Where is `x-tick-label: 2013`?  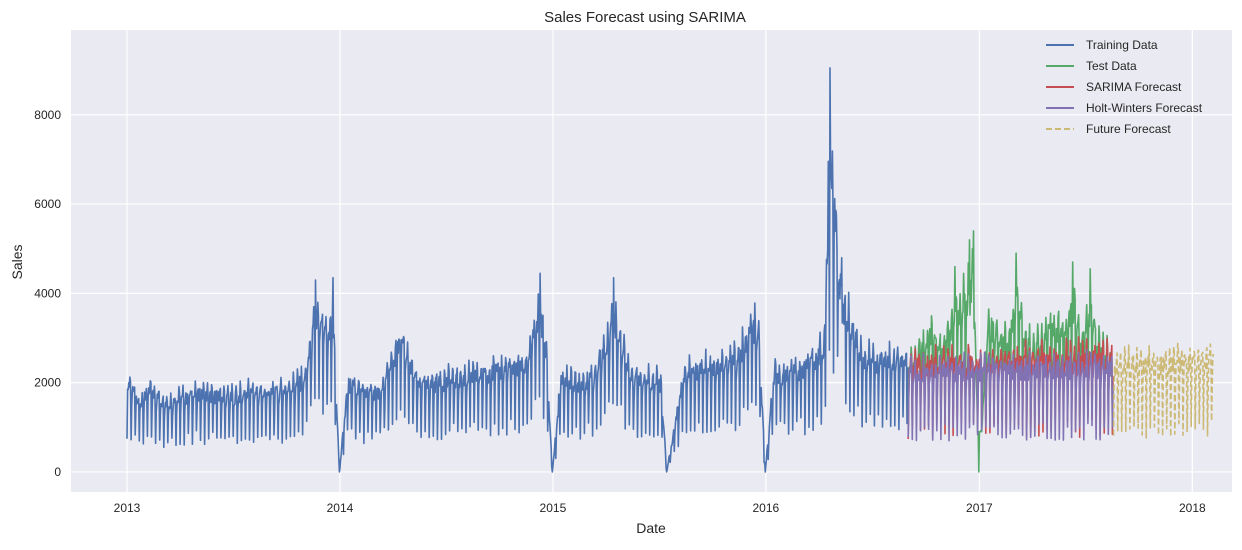 x-tick-label: 2013 is located at coordinates (127, 508).